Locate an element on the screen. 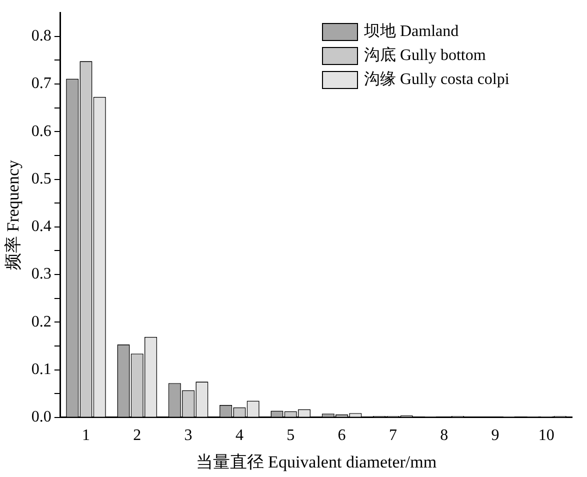  legend-label: 沟底 Gully bottom is located at coordinates (425, 56).